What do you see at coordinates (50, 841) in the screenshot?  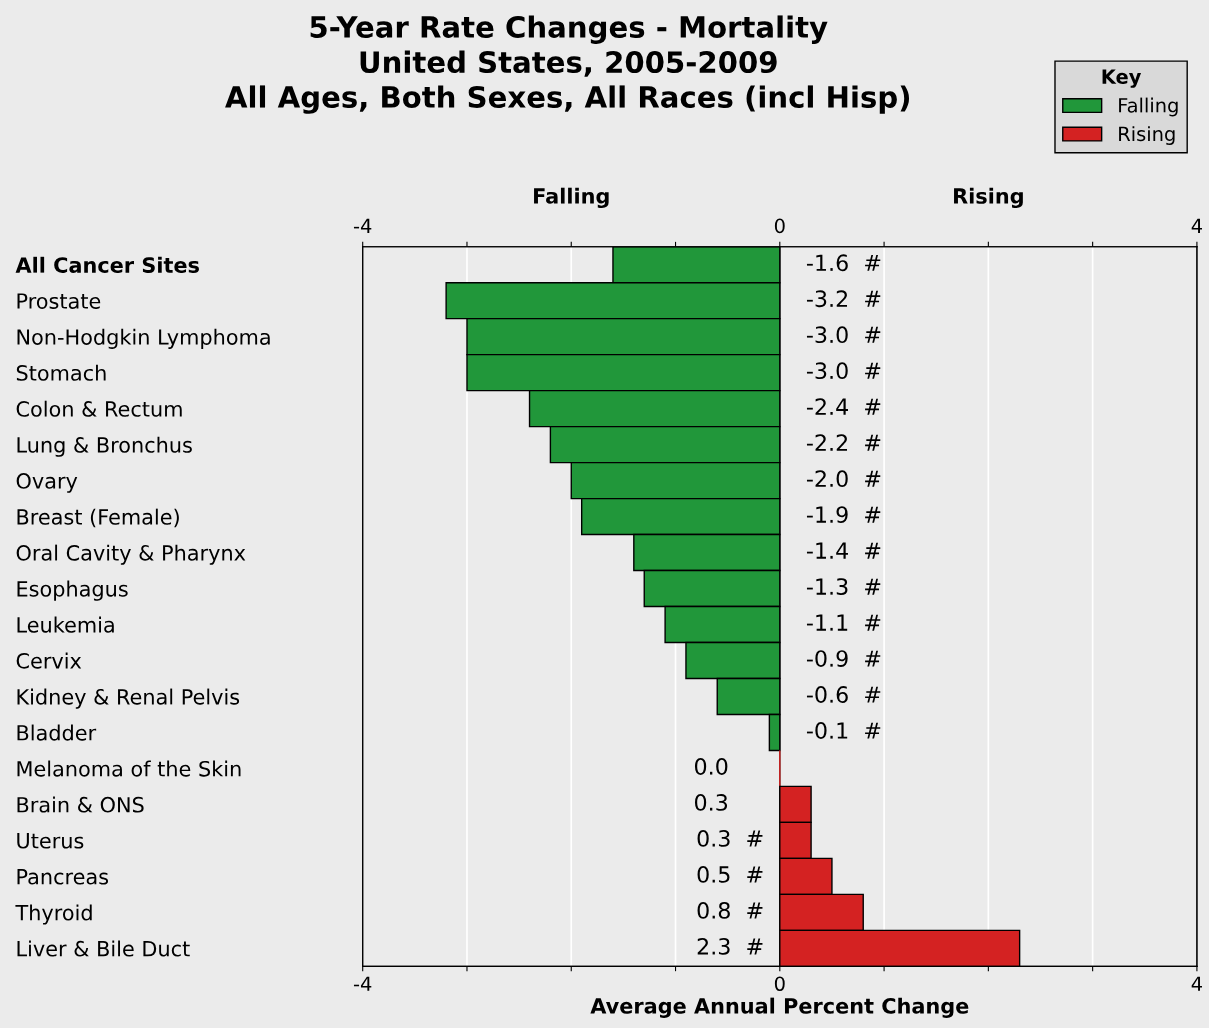 I see `y-tick-label: Uterus` at bounding box center [50, 841].